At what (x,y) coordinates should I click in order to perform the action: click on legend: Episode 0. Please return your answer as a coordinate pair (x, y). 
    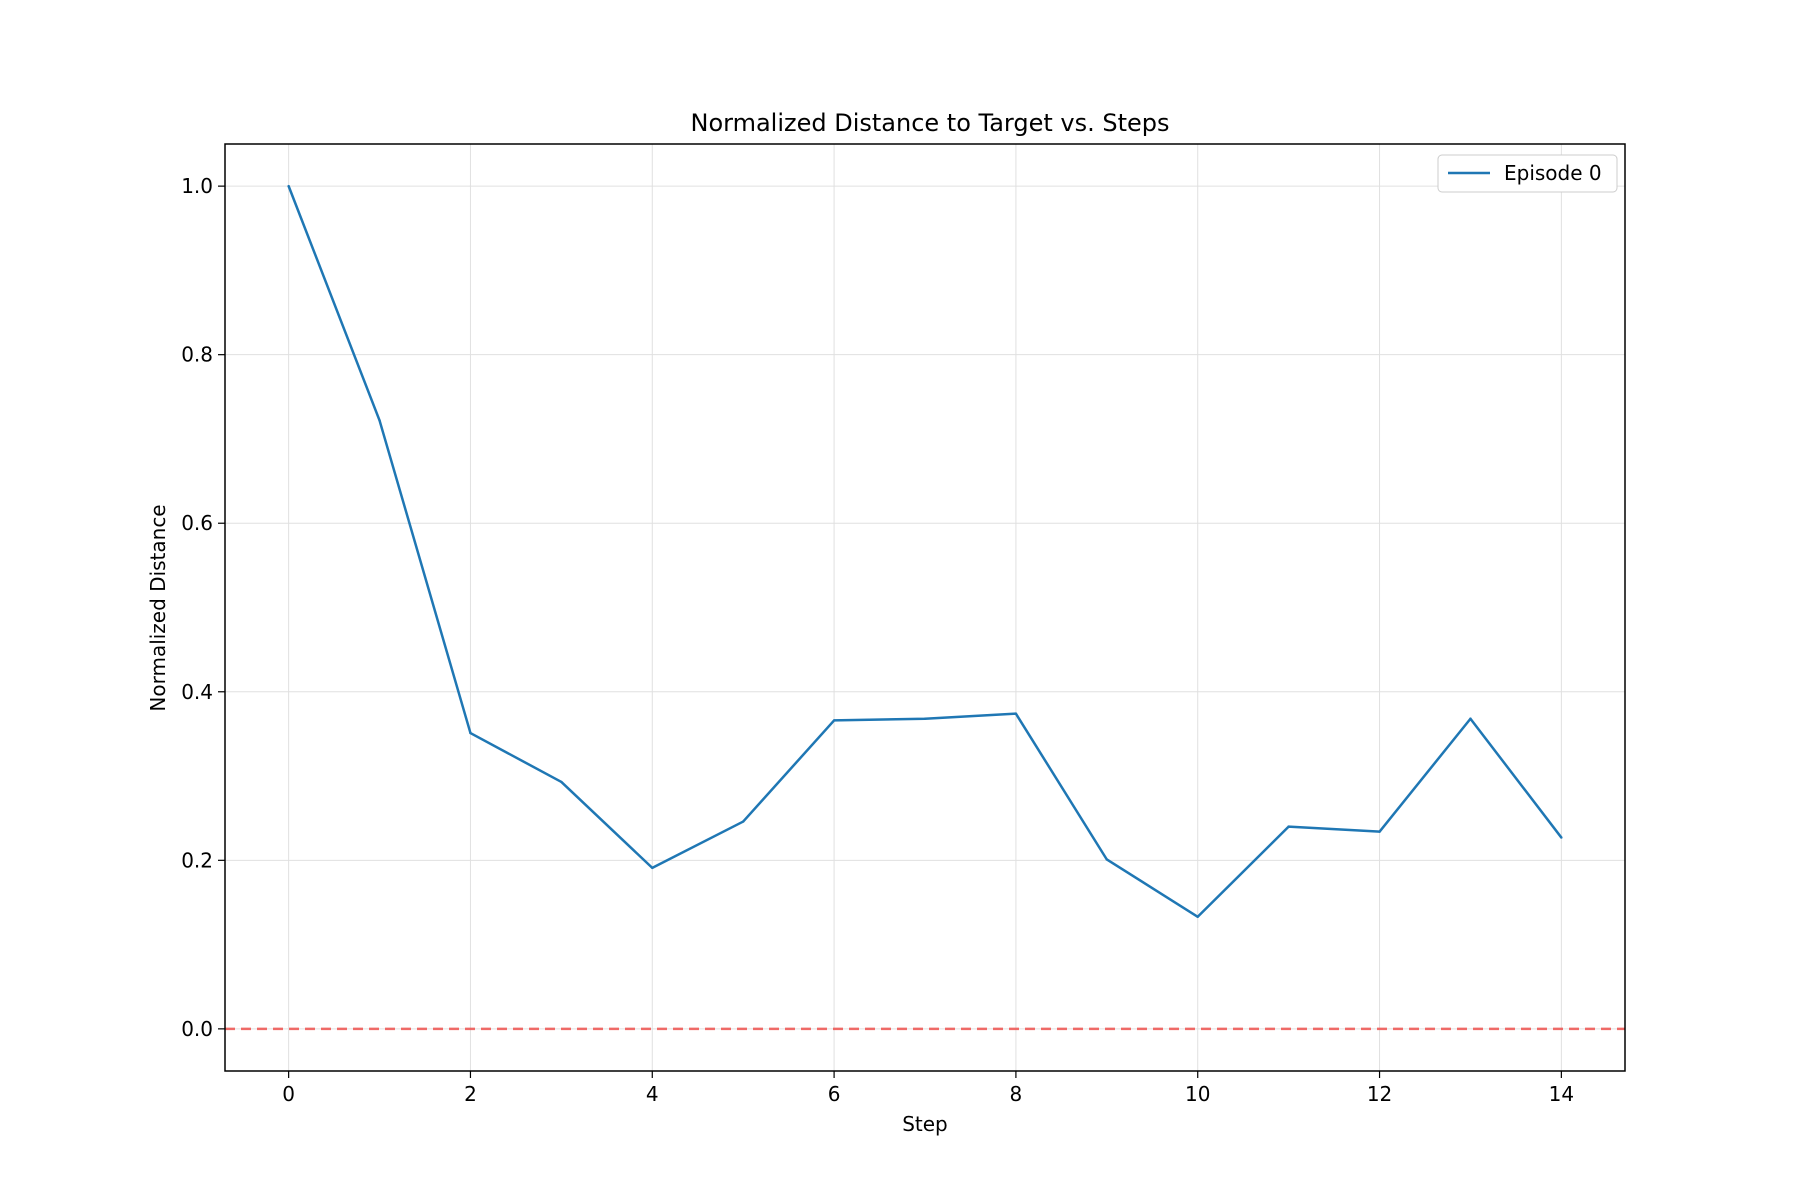
    Looking at the image, I should click on (1527, 173).